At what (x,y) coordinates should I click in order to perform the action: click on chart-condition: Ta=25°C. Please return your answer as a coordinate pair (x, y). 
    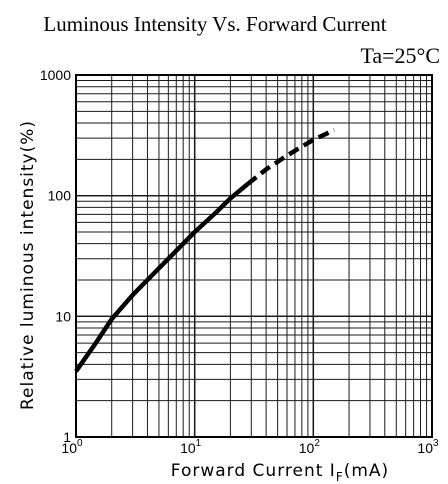
    Looking at the image, I should click on (400, 55).